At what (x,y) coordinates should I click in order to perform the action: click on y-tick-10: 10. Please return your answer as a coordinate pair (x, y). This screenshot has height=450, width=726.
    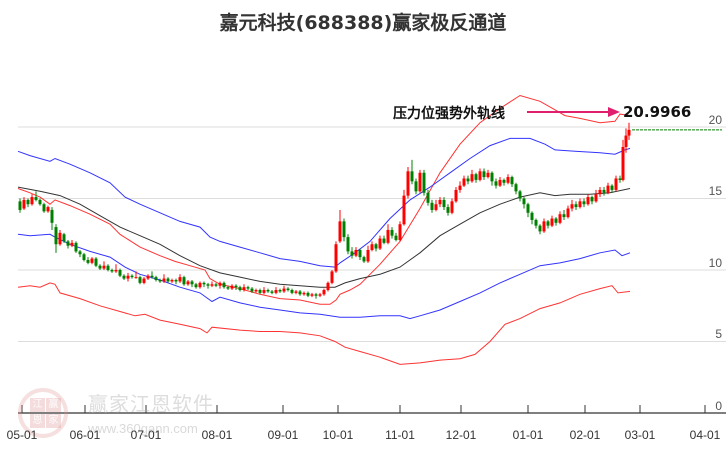
    Looking at the image, I should click on (715, 263).